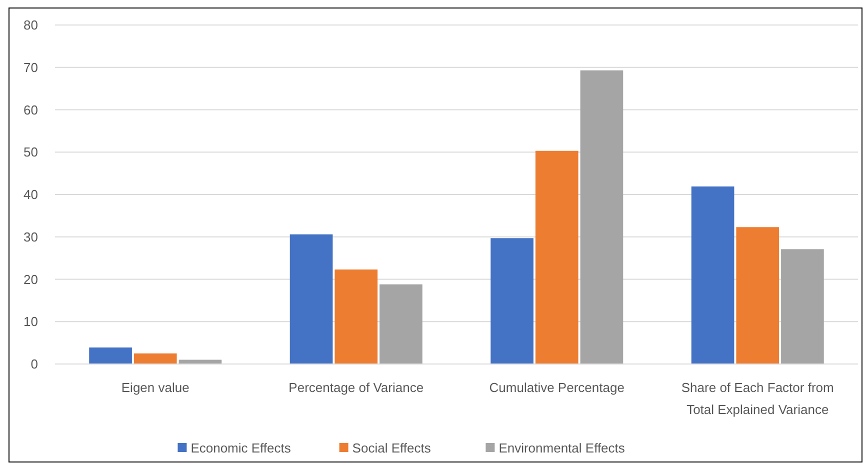 This screenshot has width=863, height=463. I want to click on y-tick-label: 10, so click(31, 322).